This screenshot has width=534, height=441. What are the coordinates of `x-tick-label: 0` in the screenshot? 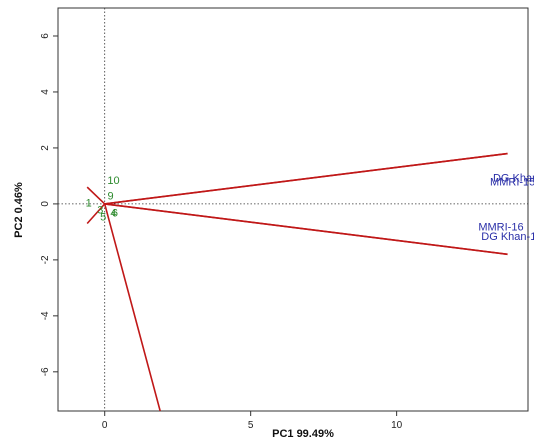 It's located at (105, 425).